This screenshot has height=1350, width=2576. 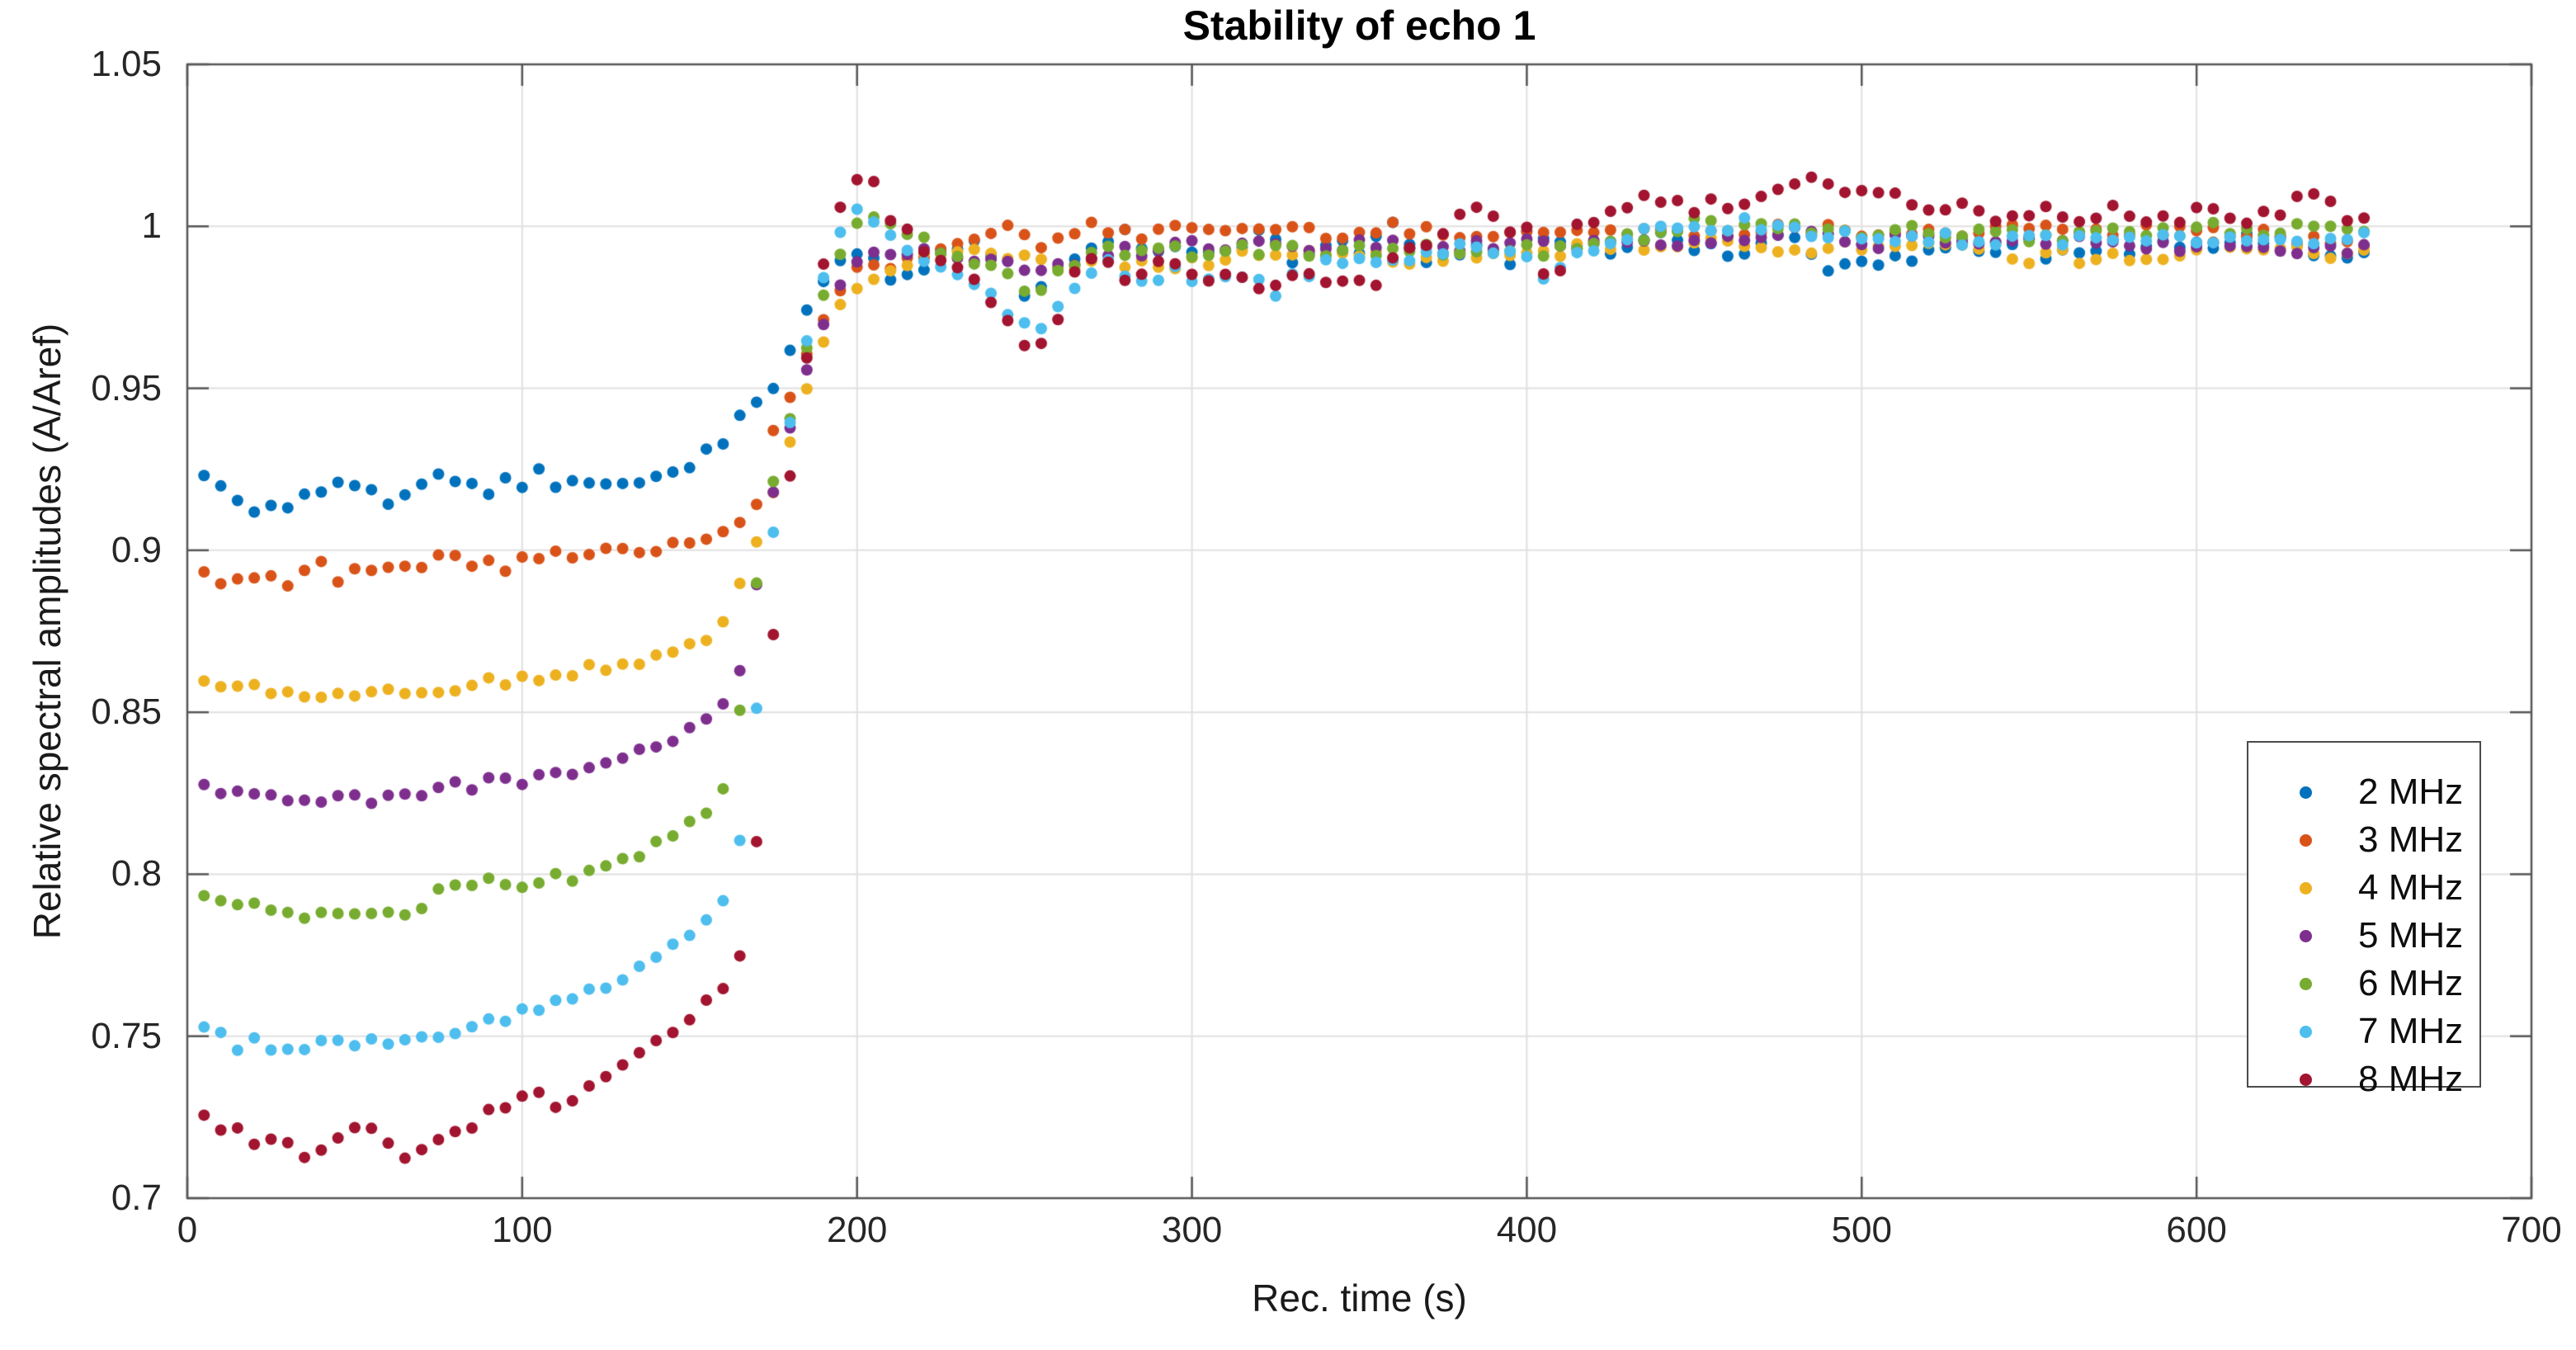 I want to click on legend: 2 MHz 3 MHz 4 MHz 5 MHz 6 MHz 7 MHz 8 MHz, so click(x=2364, y=920).